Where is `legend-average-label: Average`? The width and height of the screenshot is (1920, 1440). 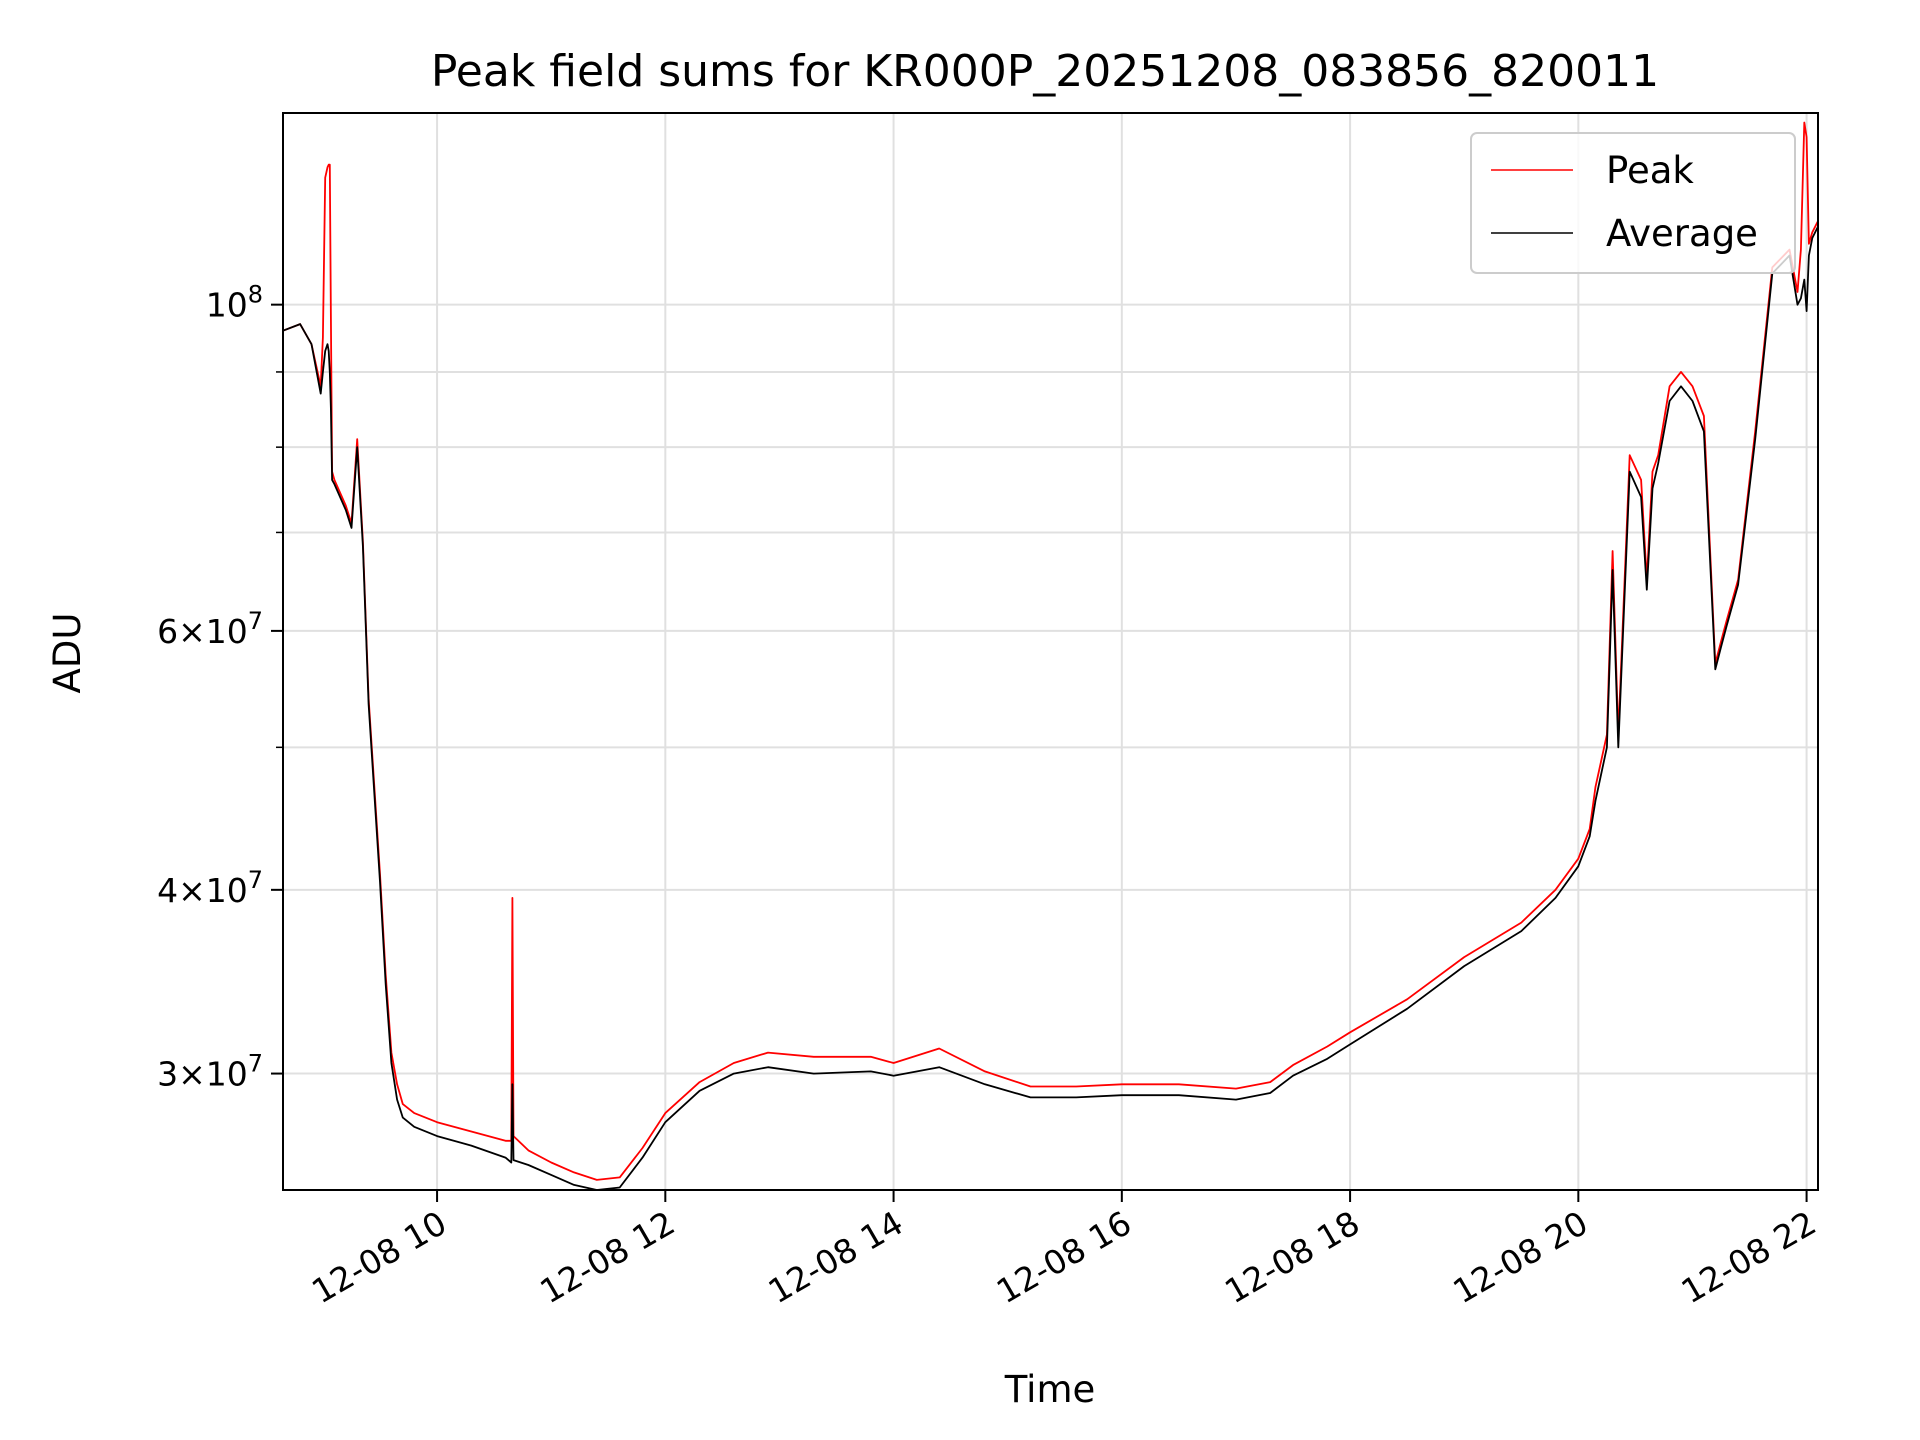 legend-average-label: Average is located at coordinates (1682, 233).